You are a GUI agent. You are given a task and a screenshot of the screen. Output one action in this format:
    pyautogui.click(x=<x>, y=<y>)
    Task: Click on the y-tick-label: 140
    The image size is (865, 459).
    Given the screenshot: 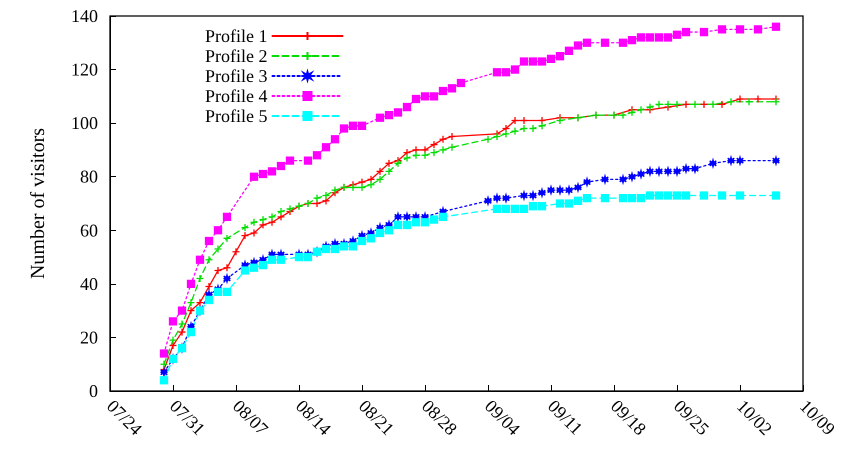 What is the action you would take?
    pyautogui.click(x=84, y=16)
    